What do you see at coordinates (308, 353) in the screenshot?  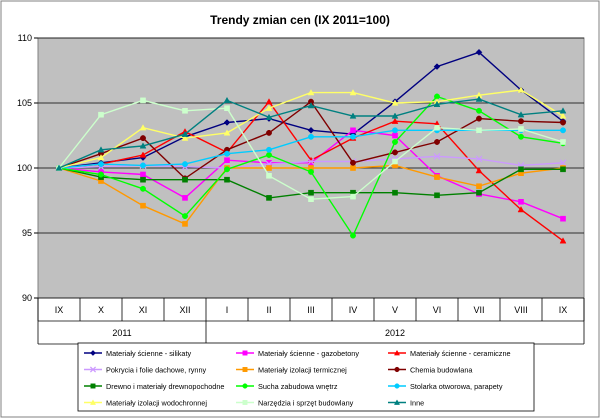 I see `legend-label: Materiały ścienne - gazobetony` at bounding box center [308, 353].